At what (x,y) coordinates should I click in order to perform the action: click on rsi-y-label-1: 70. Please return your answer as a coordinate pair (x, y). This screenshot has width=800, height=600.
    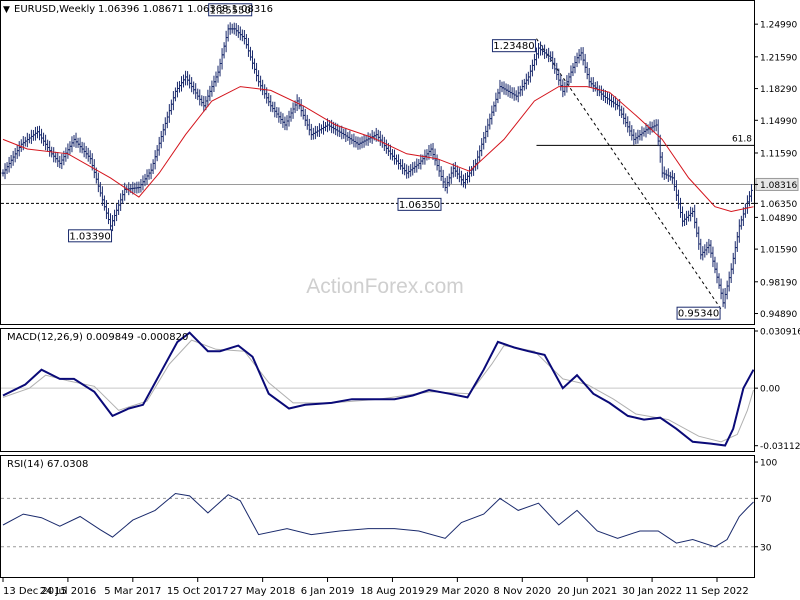
    Looking at the image, I should click on (766, 500).